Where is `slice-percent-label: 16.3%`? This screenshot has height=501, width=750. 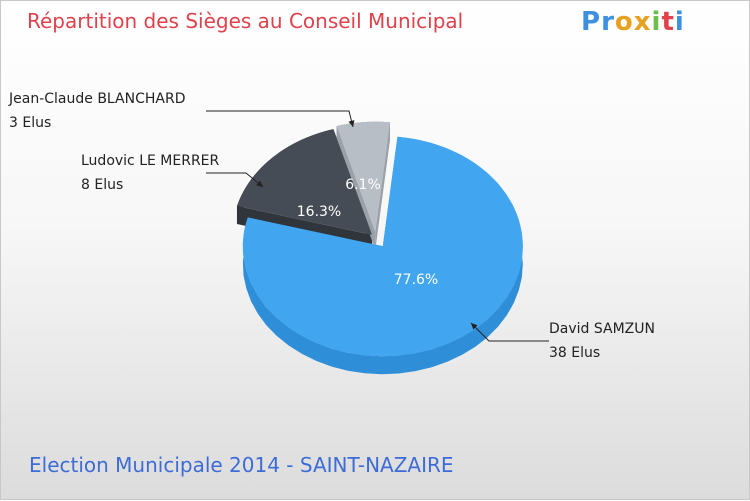
slice-percent-label: 16.3% is located at coordinates (319, 212).